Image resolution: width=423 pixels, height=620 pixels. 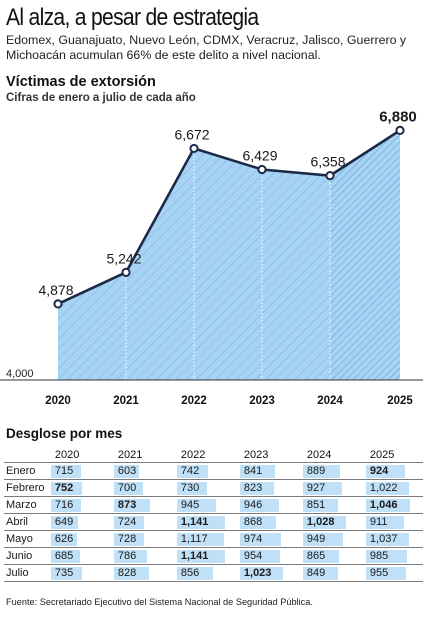 I want to click on value-number: 786, so click(x=127, y=555).